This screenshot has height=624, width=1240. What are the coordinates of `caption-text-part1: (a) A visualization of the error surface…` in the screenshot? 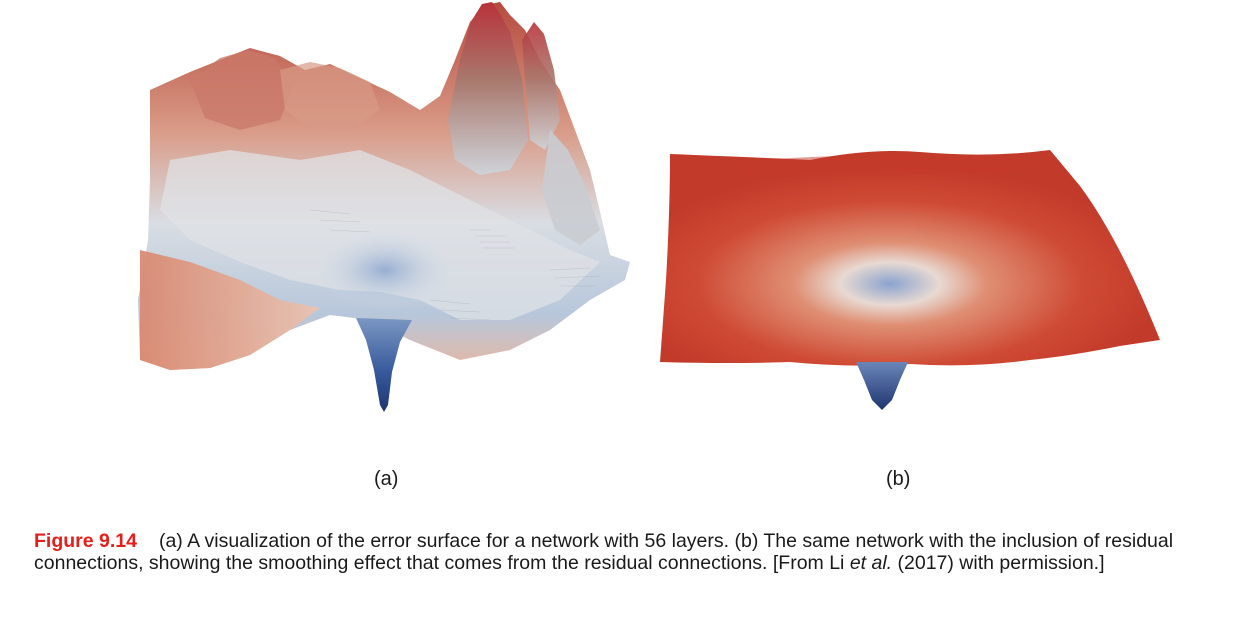 It's located at (604, 552).